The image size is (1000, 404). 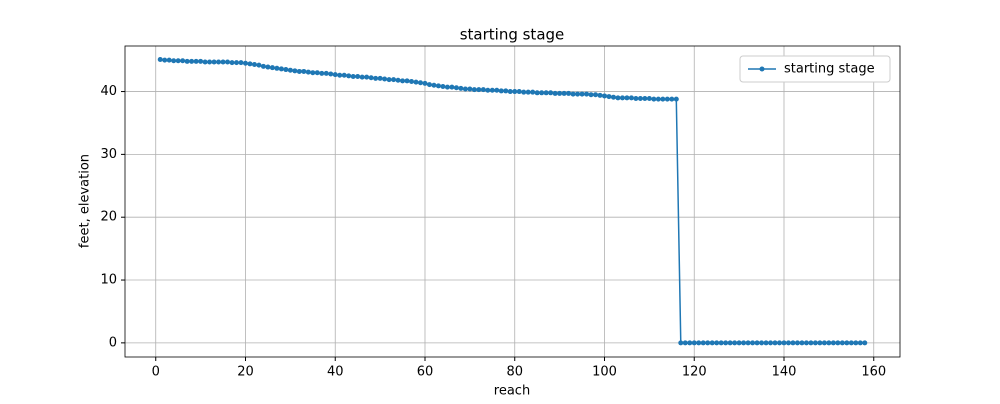 What do you see at coordinates (113, 342) in the screenshot?
I see `y-tick-label: 0` at bounding box center [113, 342].